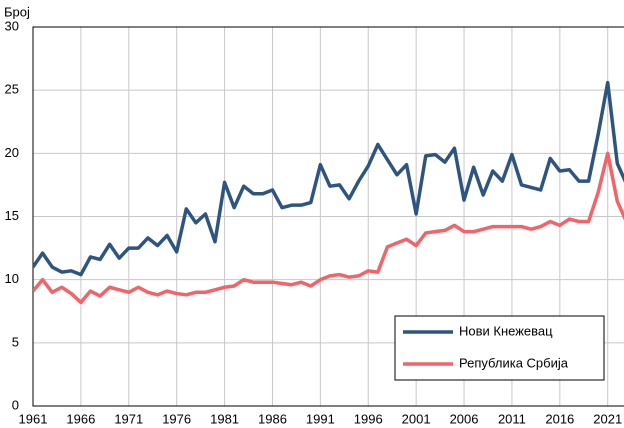  I want to click on x-tick-label: 2016, so click(559, 418).